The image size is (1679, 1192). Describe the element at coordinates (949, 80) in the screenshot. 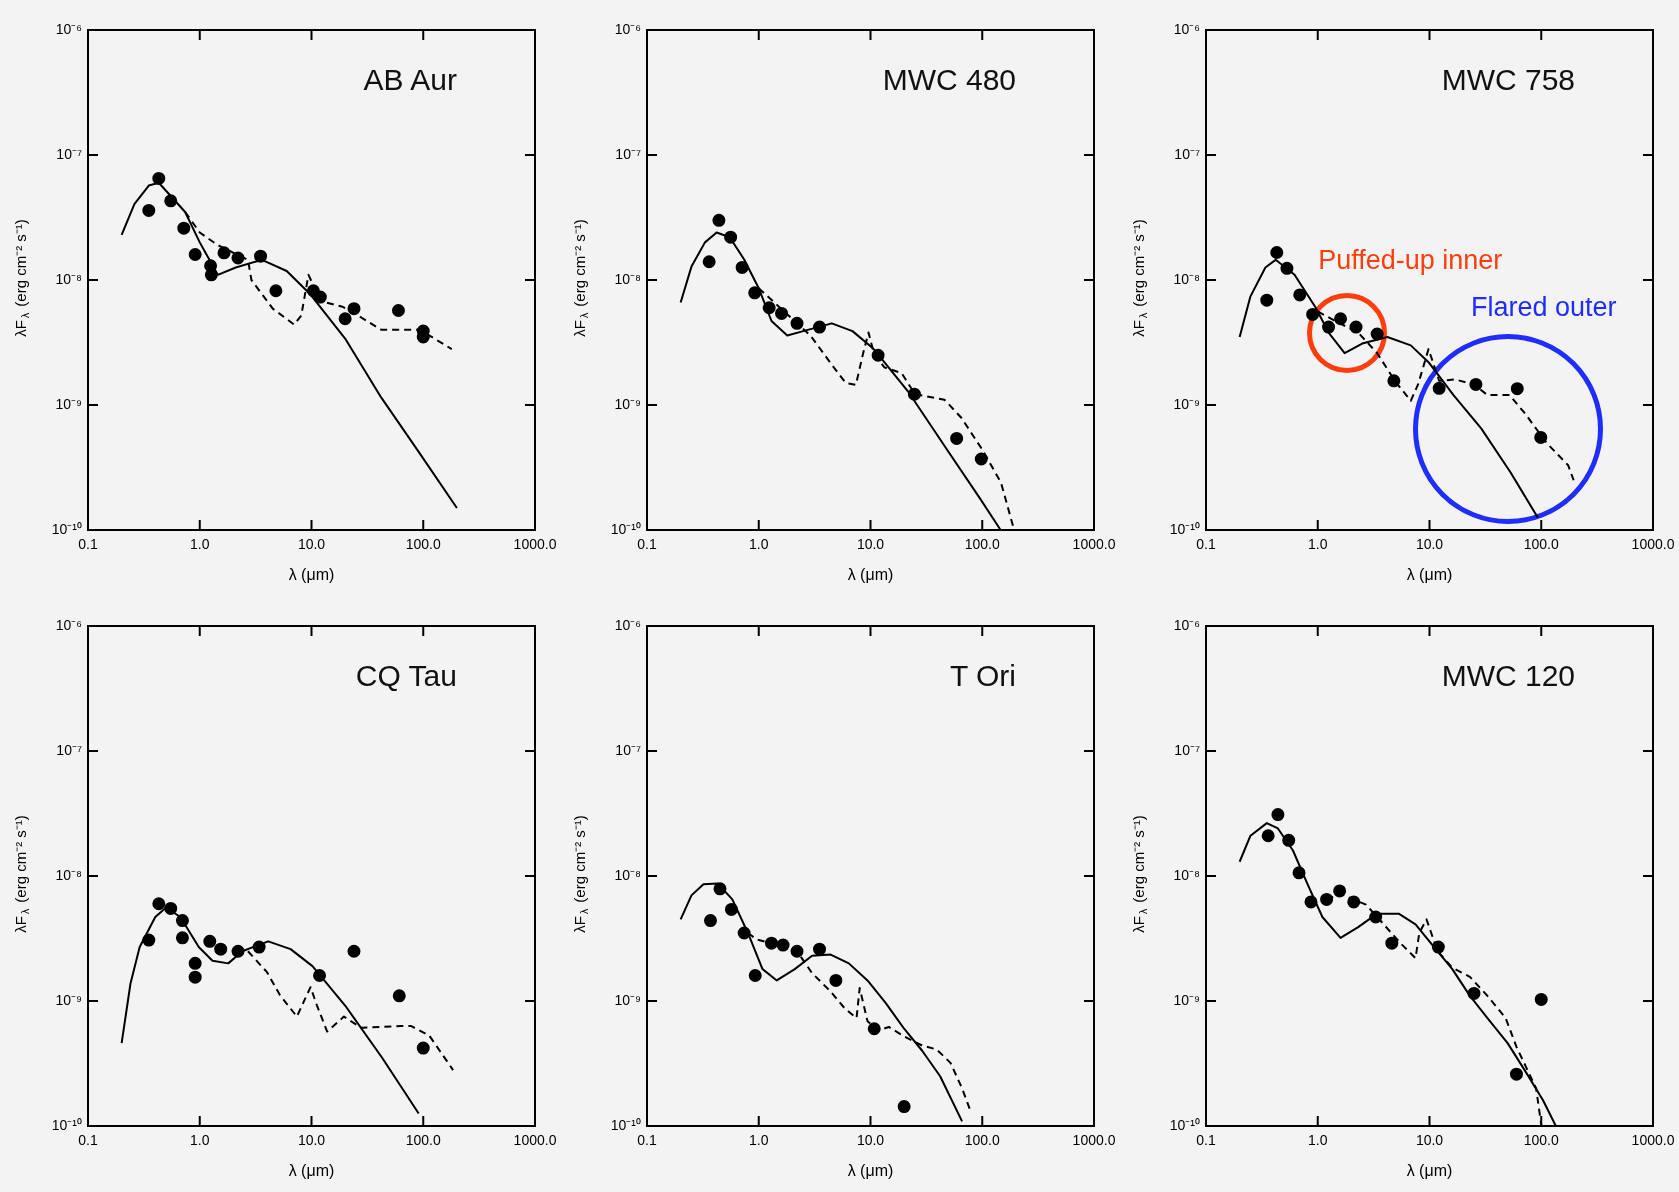

I see `text: MWC 480` at that location.